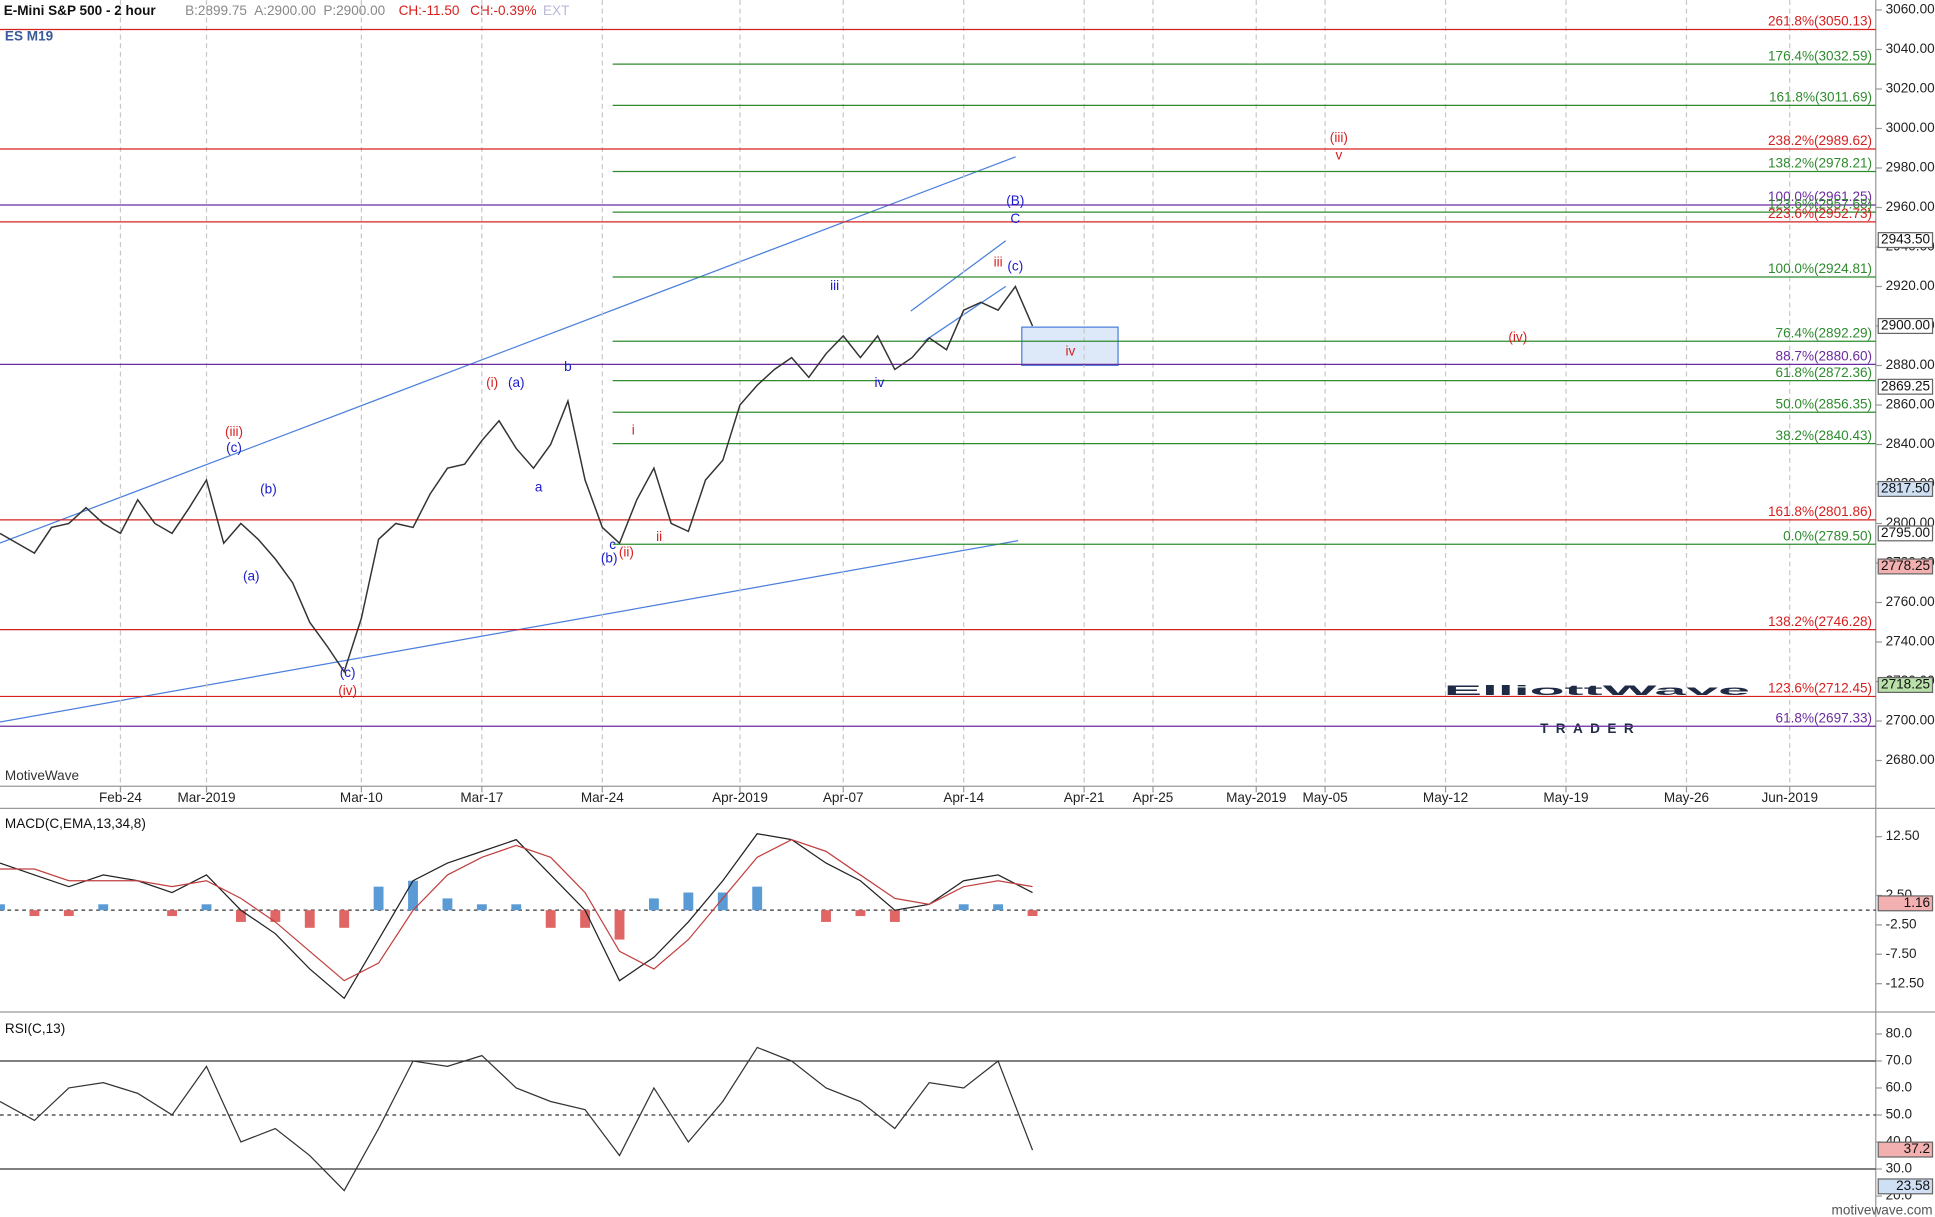 The image size is (1935, 1217). What do you see at coordinates (285, 10) in the screenshot?
I see `quote-item: A:2900.00` at bounding box center [285, 10].